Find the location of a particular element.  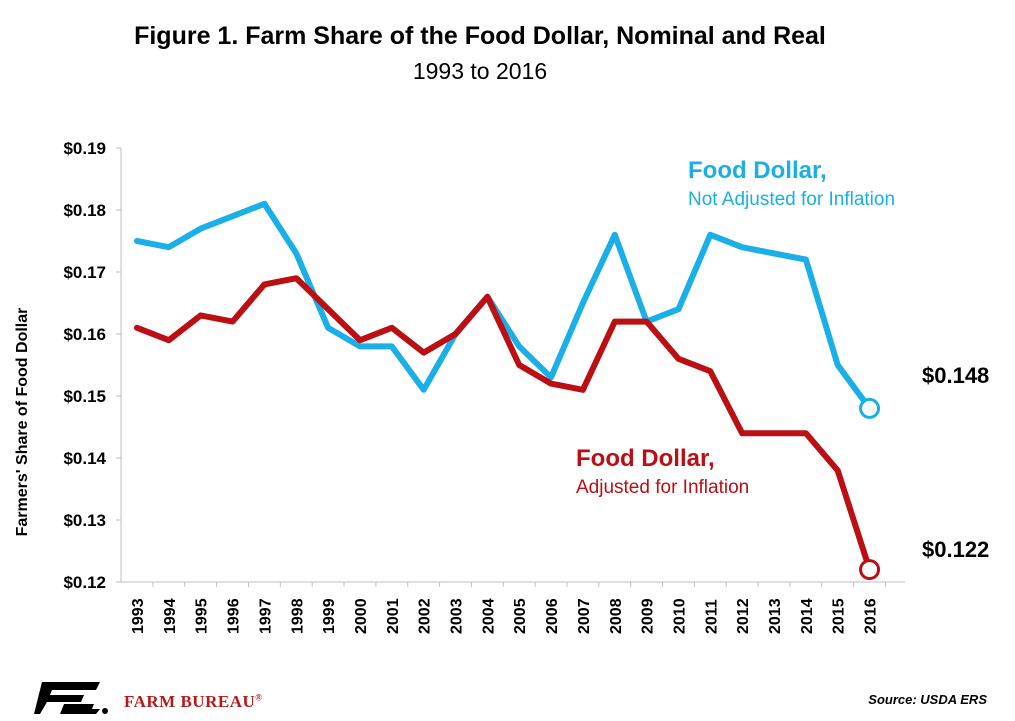

x-tick-label: 1997 is located at coordinates (265, 616).